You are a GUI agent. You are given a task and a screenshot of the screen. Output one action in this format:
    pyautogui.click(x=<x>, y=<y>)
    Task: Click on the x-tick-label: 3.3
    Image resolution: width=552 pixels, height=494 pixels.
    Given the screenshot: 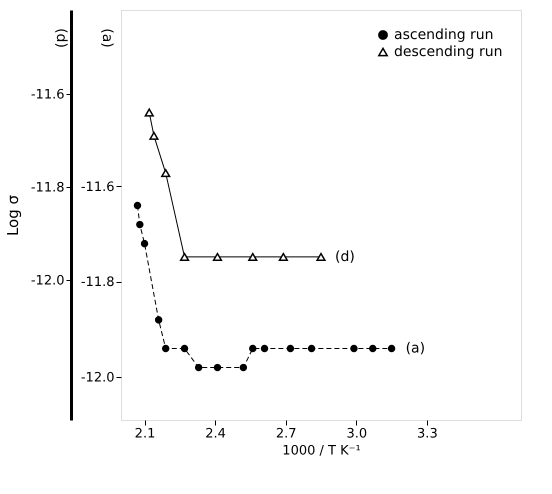 What is the action you would take?
    pyautogui.click(x=427, y=434)
    